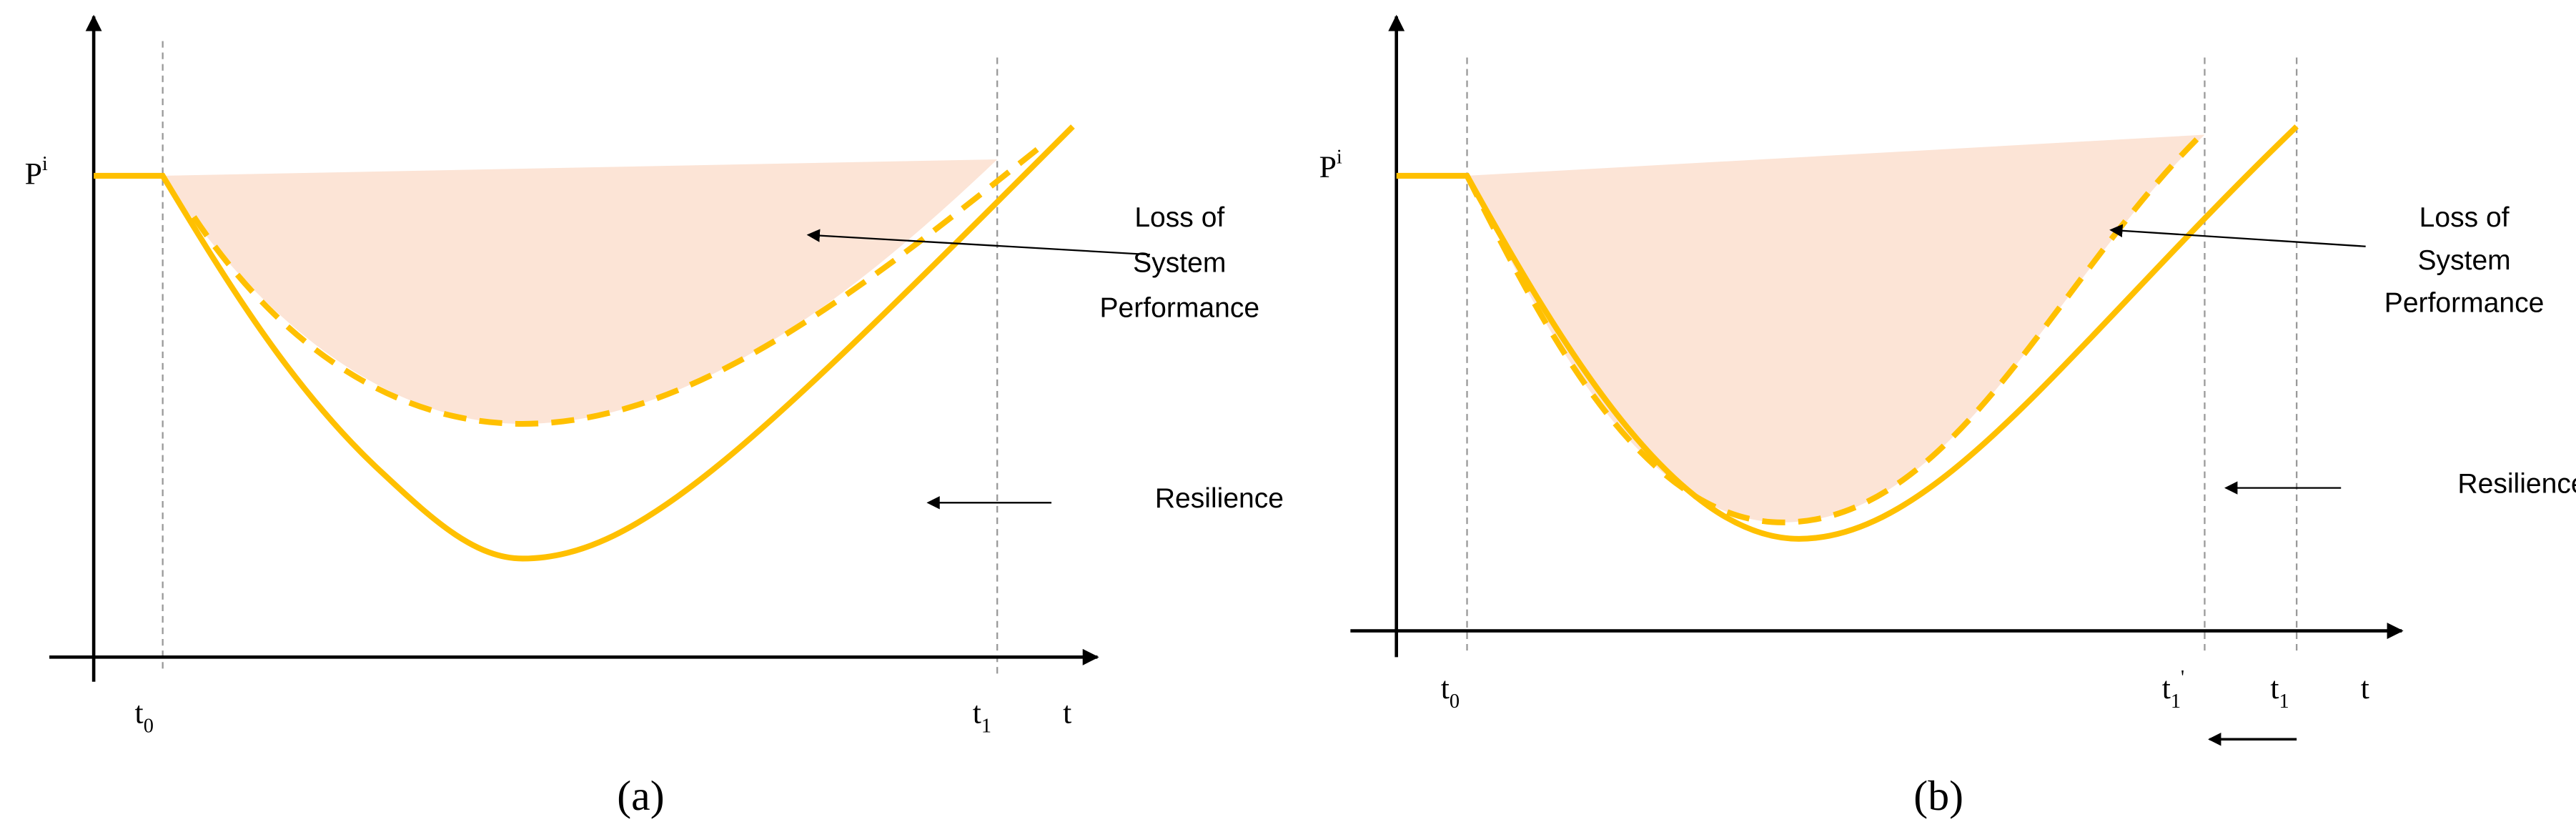  Describe the element at coordinates (640, 795) in the screenshot. I see `panel-label: (a)` at that location.